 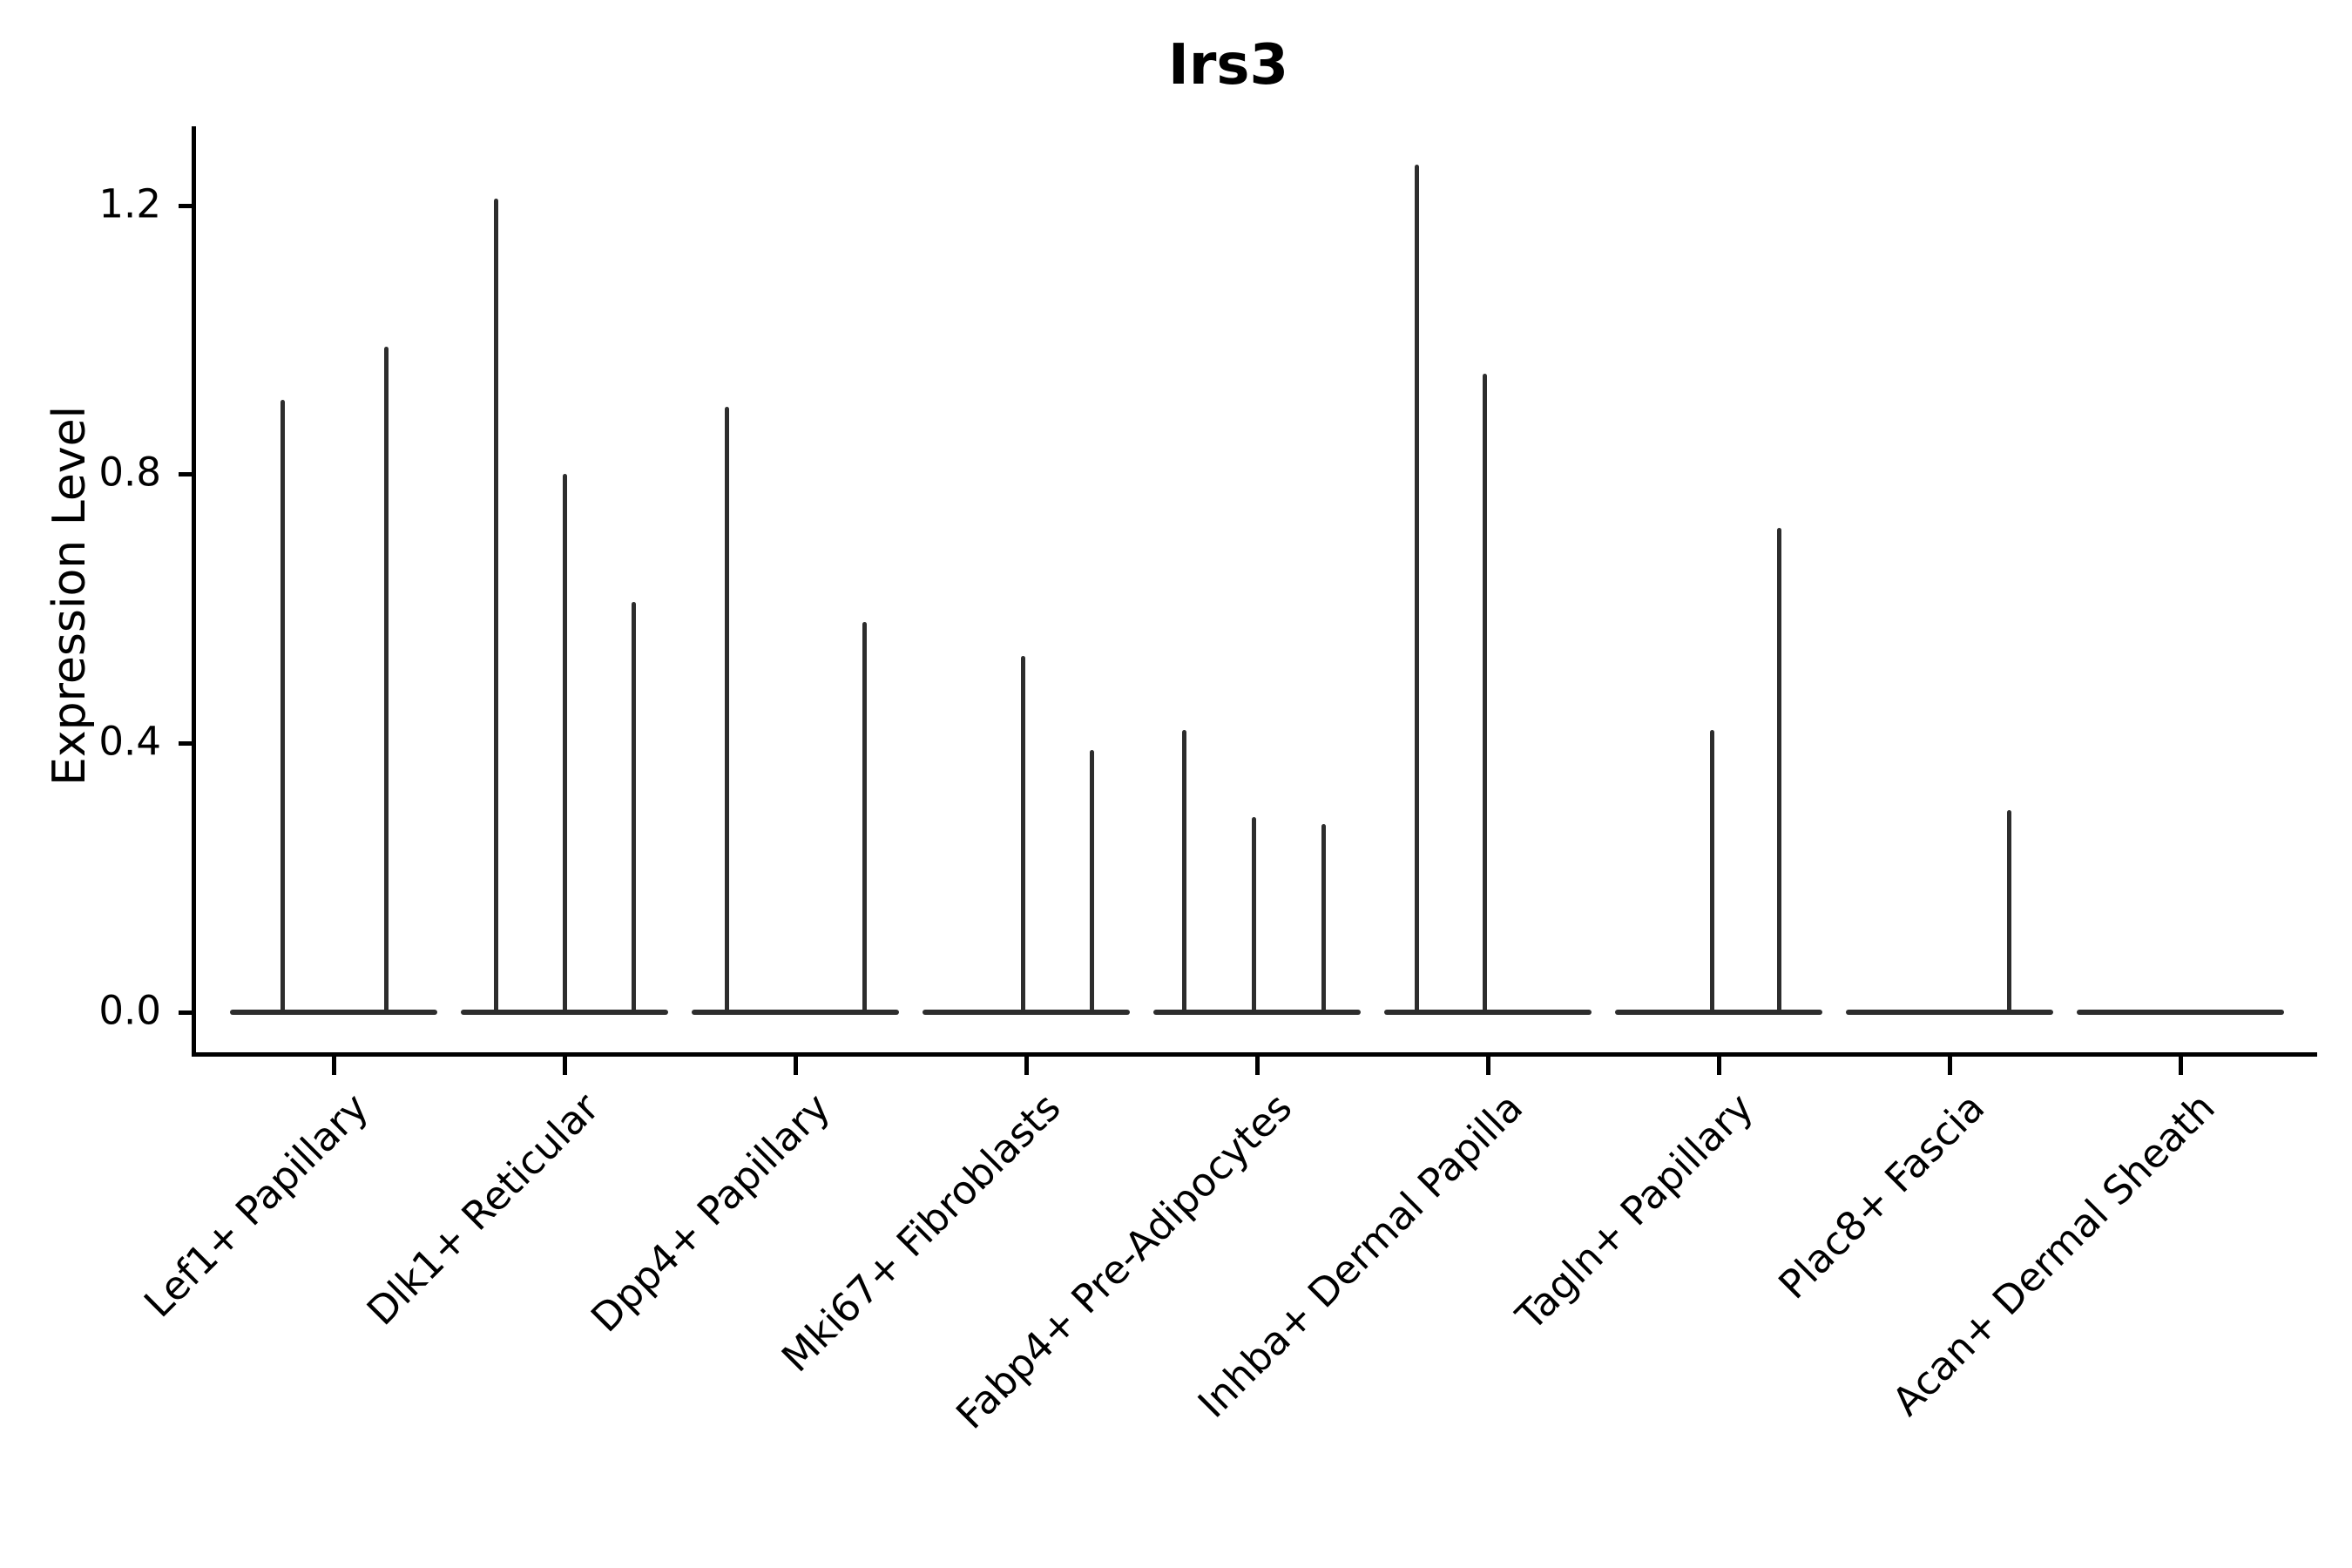 What do you see at coordinates (194, 591) in the screenshot?
I see `y-axis-spine` at bounding box center [194, 591].